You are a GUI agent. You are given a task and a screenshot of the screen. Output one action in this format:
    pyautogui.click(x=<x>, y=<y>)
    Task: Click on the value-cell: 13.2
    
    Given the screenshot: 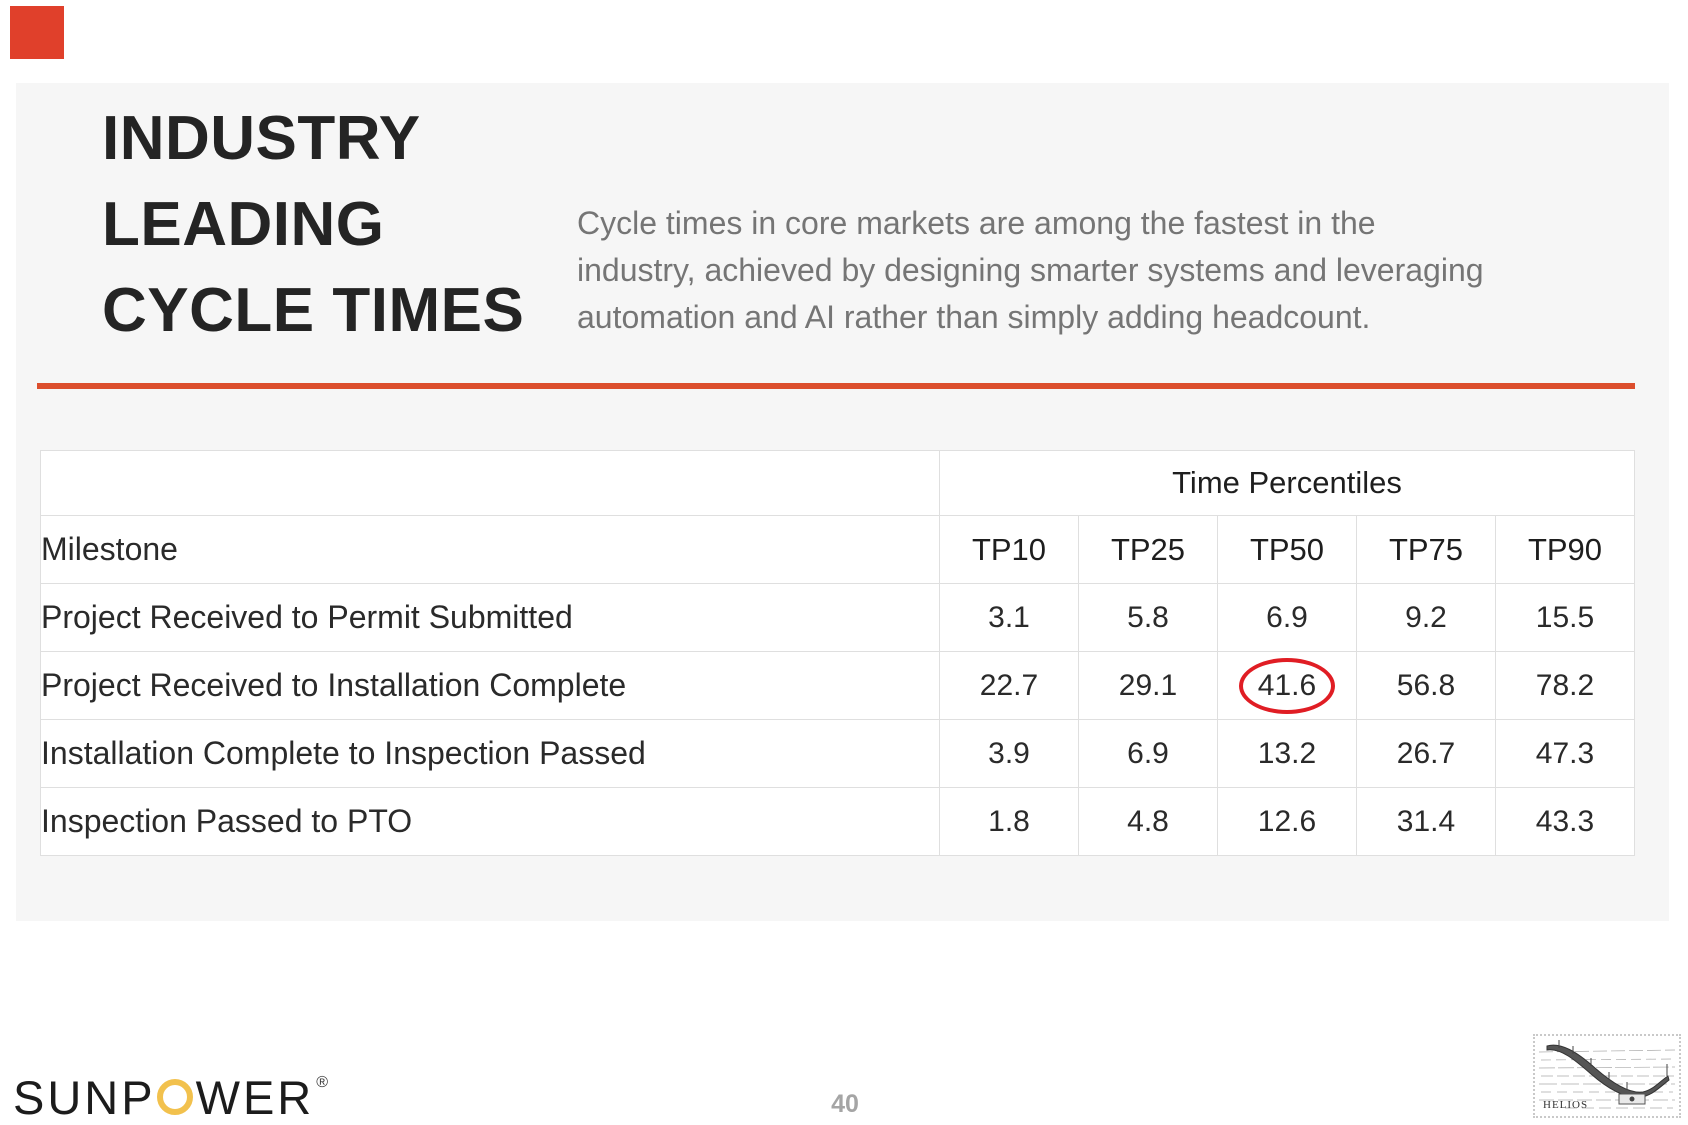 What is the action you would take?
    pyautogui.click(x=1287, y=753)
    